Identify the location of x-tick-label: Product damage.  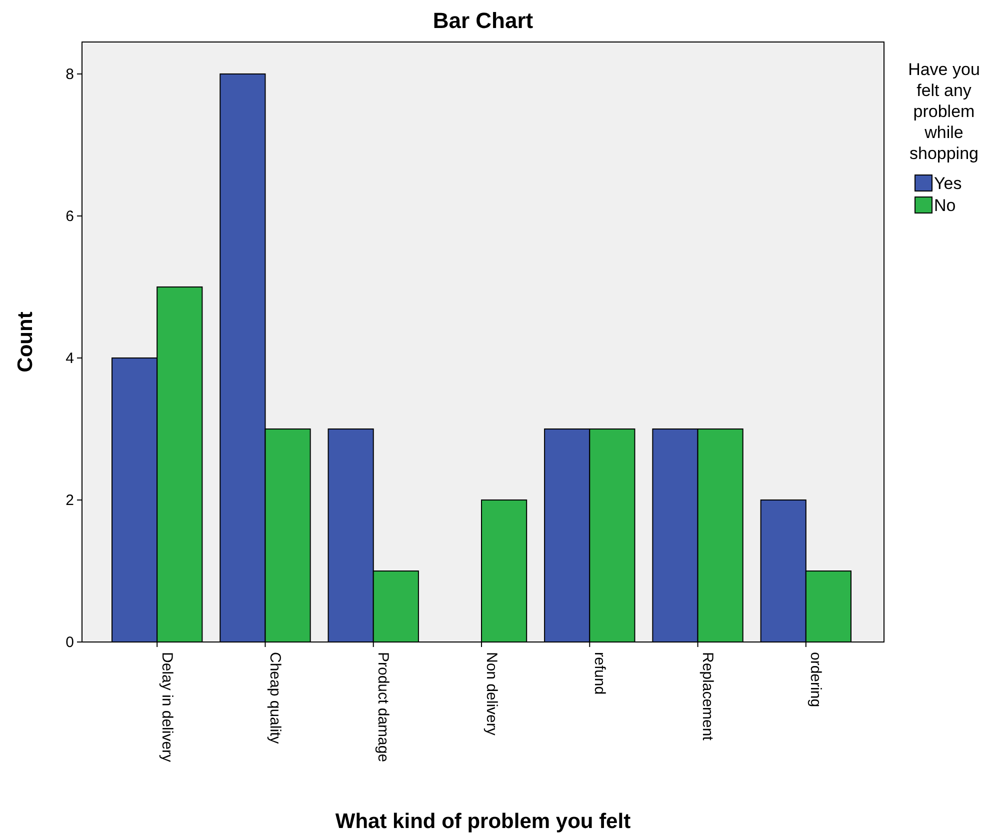
(383, 707).